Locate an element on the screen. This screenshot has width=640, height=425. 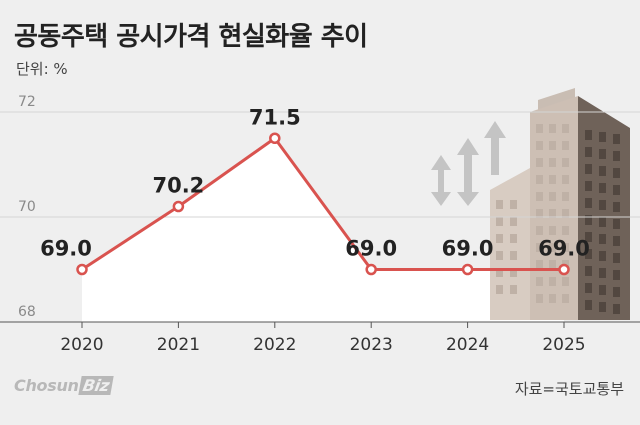
source-note: 자료=국토교통부 is located at coordinates (569, 389).